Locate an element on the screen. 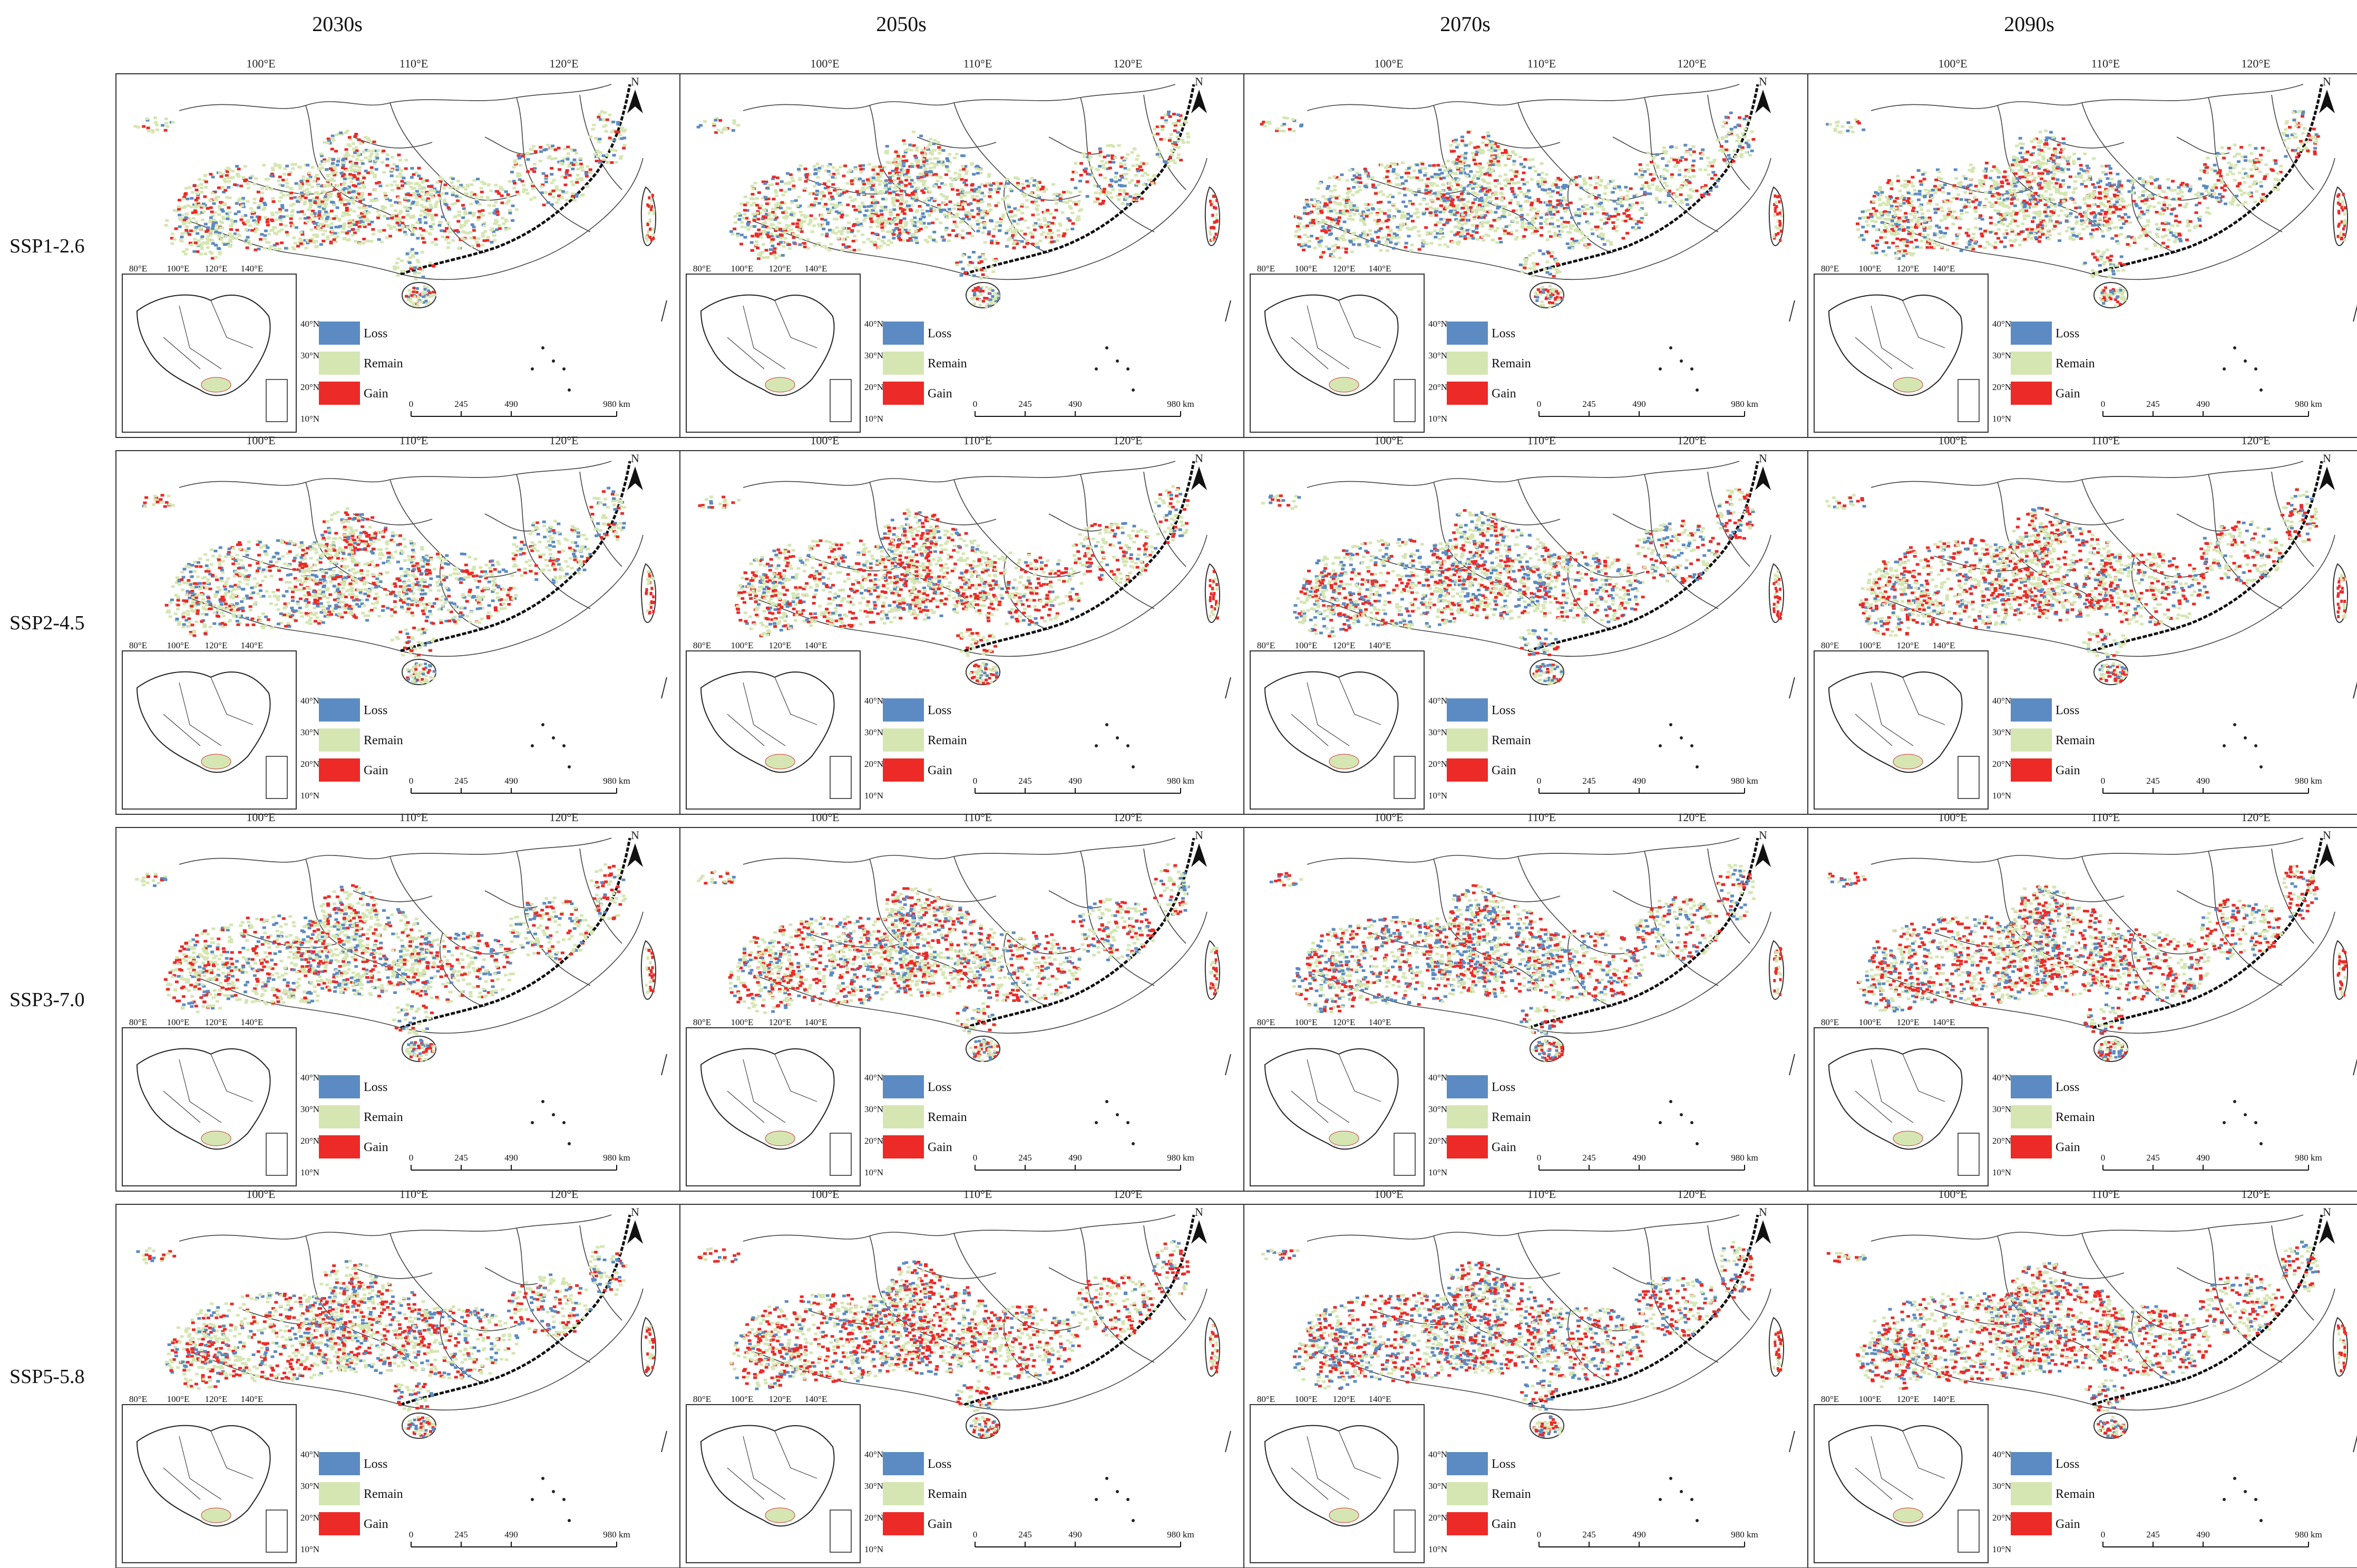  lon-tick-label: 100°E is located at coordinates (1388, 64).